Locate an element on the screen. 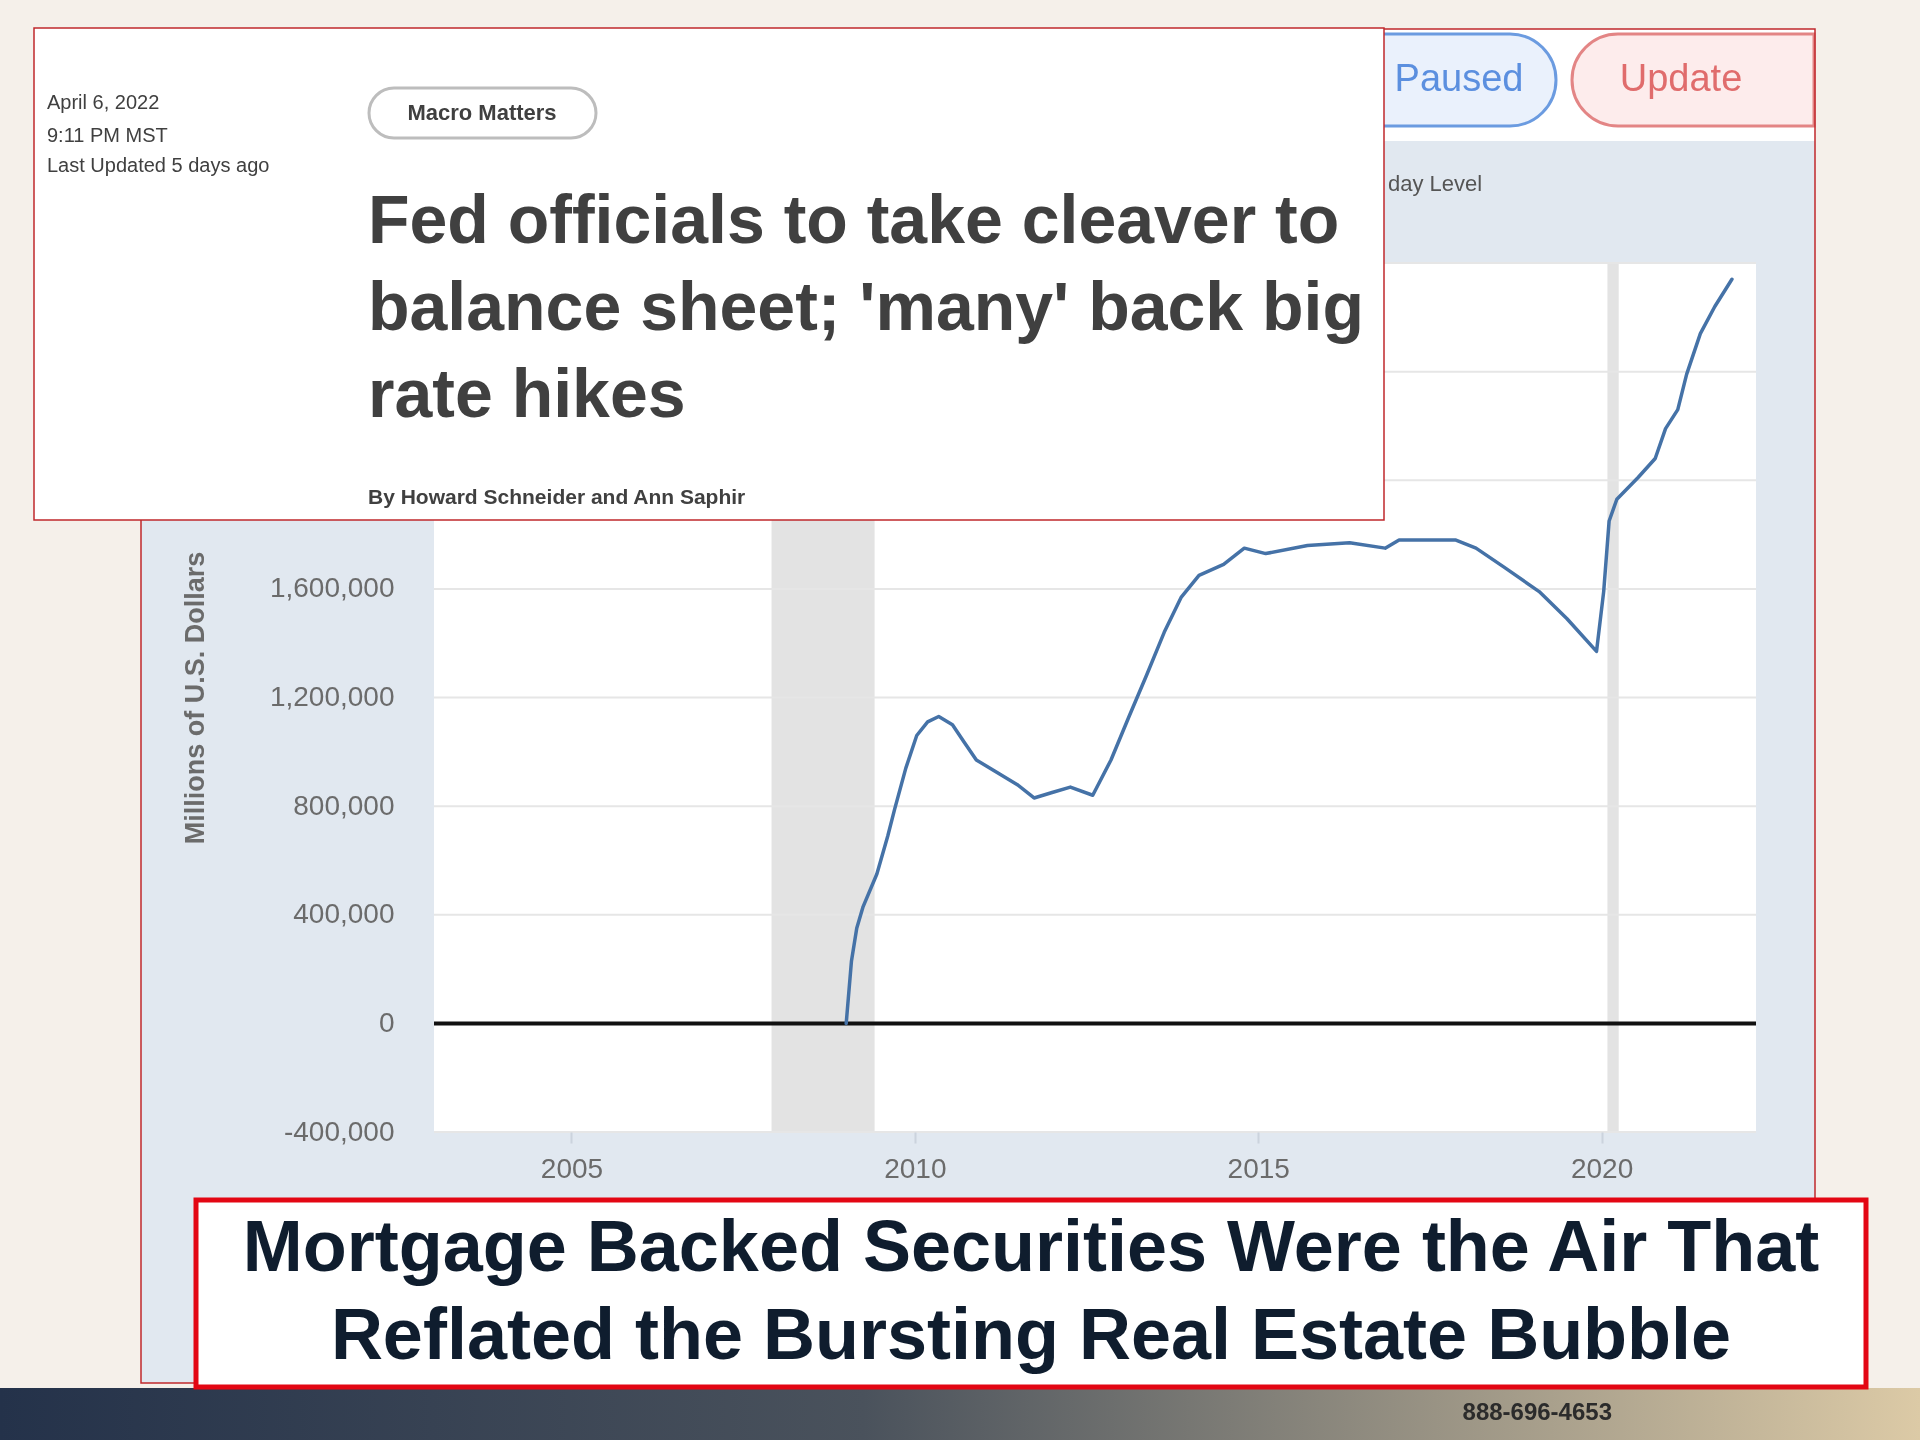  x-tick-label: 2005 is located at coordinates (572, 1168).